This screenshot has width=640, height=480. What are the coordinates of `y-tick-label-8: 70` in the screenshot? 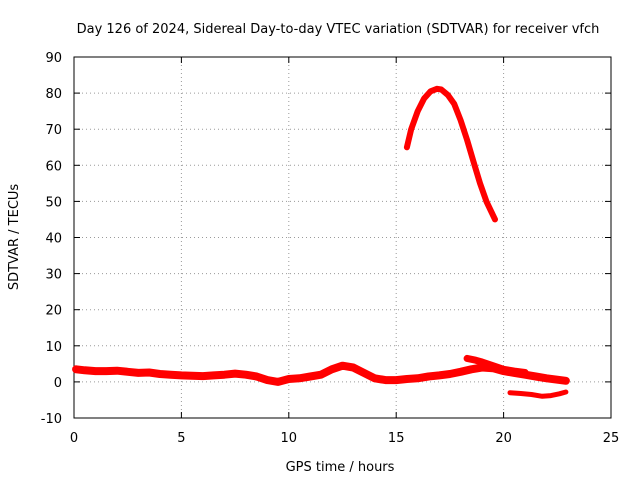 It's located at (53, 130).